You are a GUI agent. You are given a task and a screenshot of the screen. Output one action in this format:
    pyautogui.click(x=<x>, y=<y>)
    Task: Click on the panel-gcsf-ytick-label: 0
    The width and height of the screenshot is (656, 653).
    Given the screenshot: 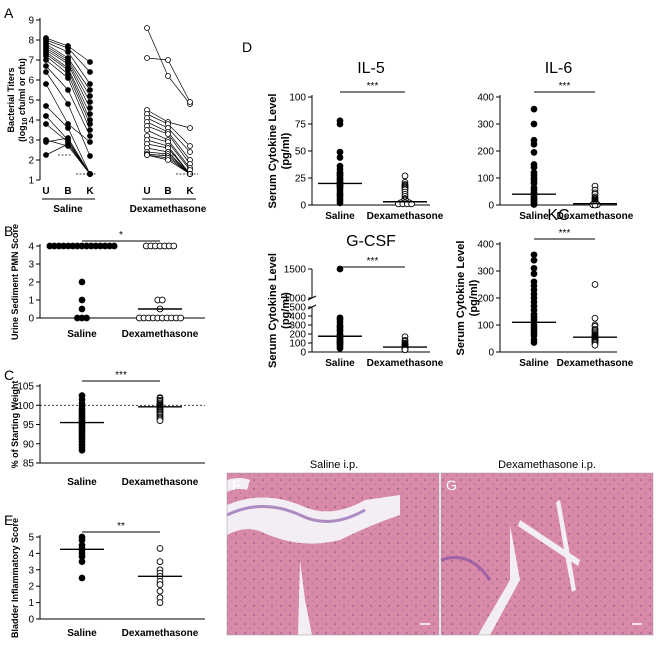 What is the action you would take?
    pyautogui.click(x=303, y=353)
    